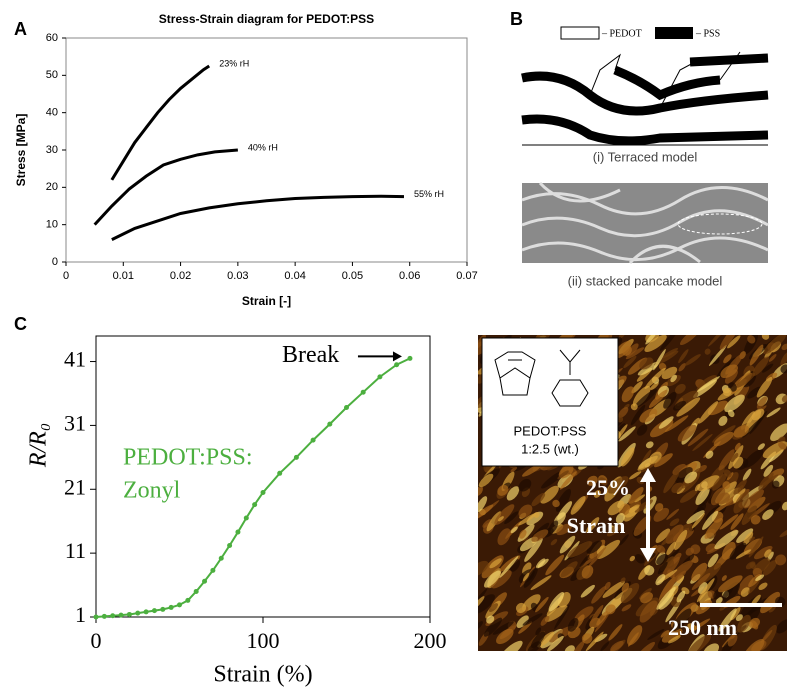 The image size is (787, 691). What do you see at coordinates (21, 150) in the screenshot?
I see `y-axis-label: Stress [MPa]` at bounding box center [21, 150].